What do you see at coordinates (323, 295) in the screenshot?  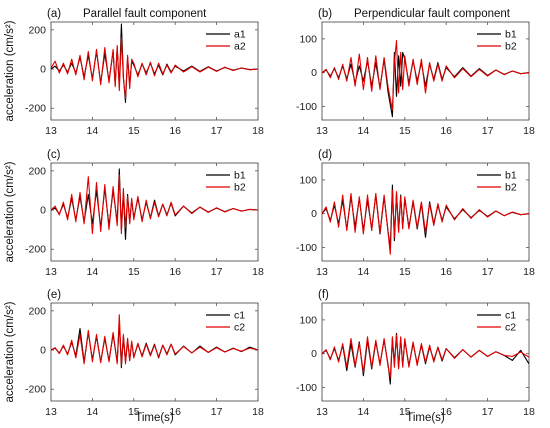 I see `panel-label: (f)` at bounding box center [323, 295].